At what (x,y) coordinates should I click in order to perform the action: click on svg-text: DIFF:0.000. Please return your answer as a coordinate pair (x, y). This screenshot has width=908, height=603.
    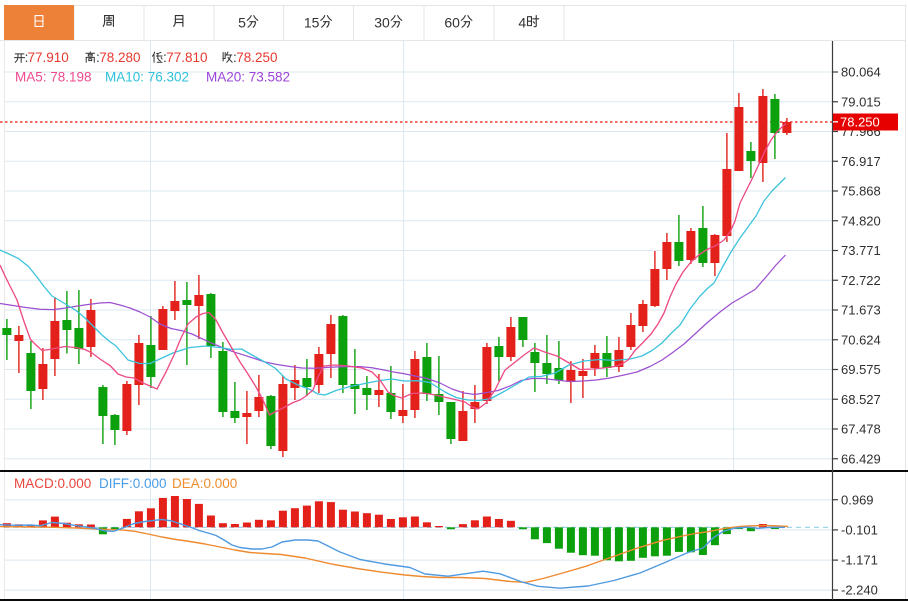
    Looking at the image, I should click on (133, 483).